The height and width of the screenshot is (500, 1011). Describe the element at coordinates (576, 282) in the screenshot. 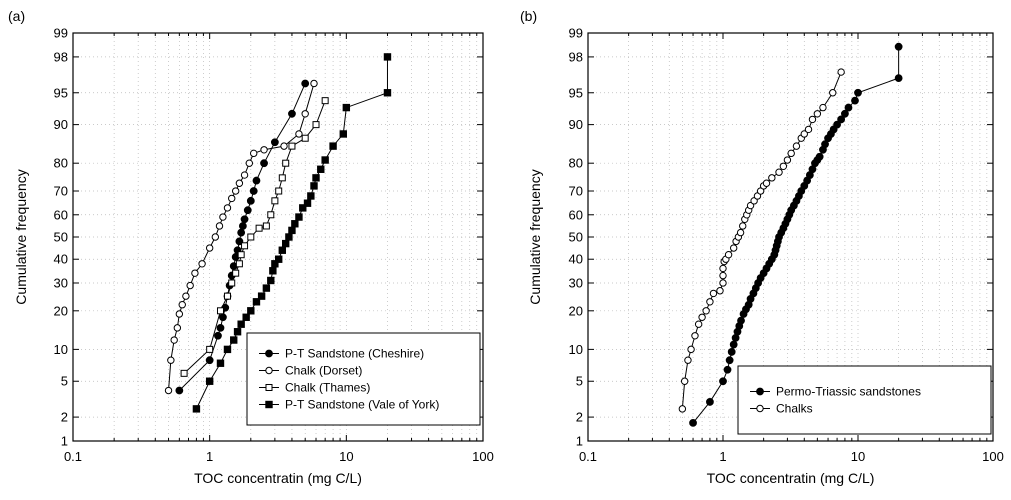

I see `y-tick-label: 30` at that location.